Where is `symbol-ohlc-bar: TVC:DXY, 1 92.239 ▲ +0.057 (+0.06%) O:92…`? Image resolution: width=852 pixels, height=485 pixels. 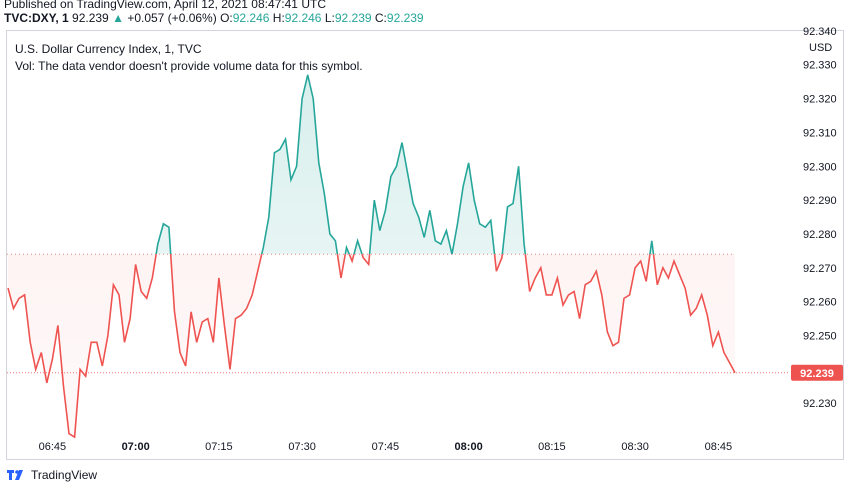 symbol-ohlc-bar: TVC:DXY, 1 92.239 ▲ +0.057 (+0.06%) O:92… is located at coordinates (214, 18).